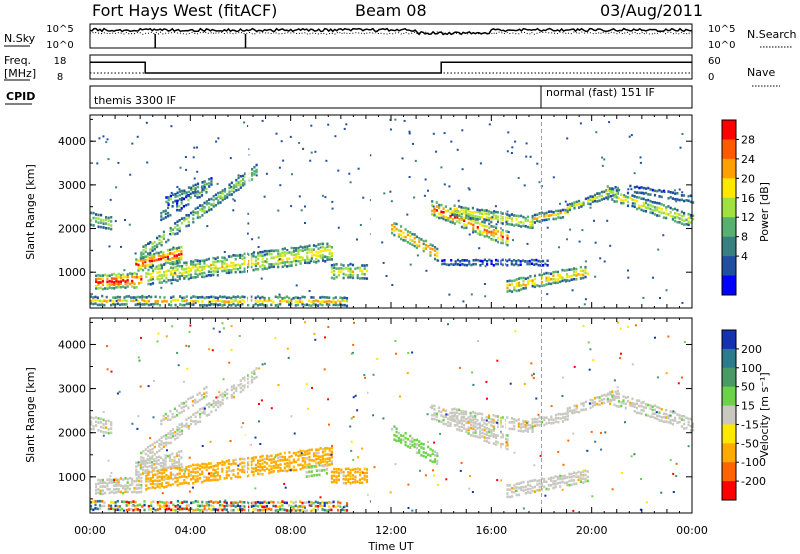  Describe the element at coordinates (291, 530) in the screenshot. I see `time-tick-label: 08:00` at that location.